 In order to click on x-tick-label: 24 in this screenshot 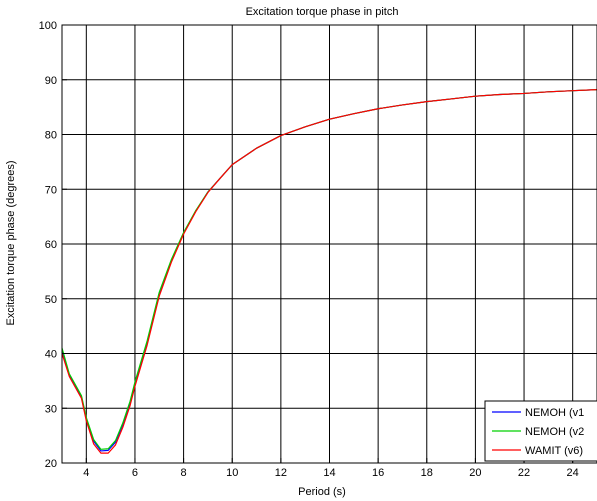, I will do `click(573, 473)`.